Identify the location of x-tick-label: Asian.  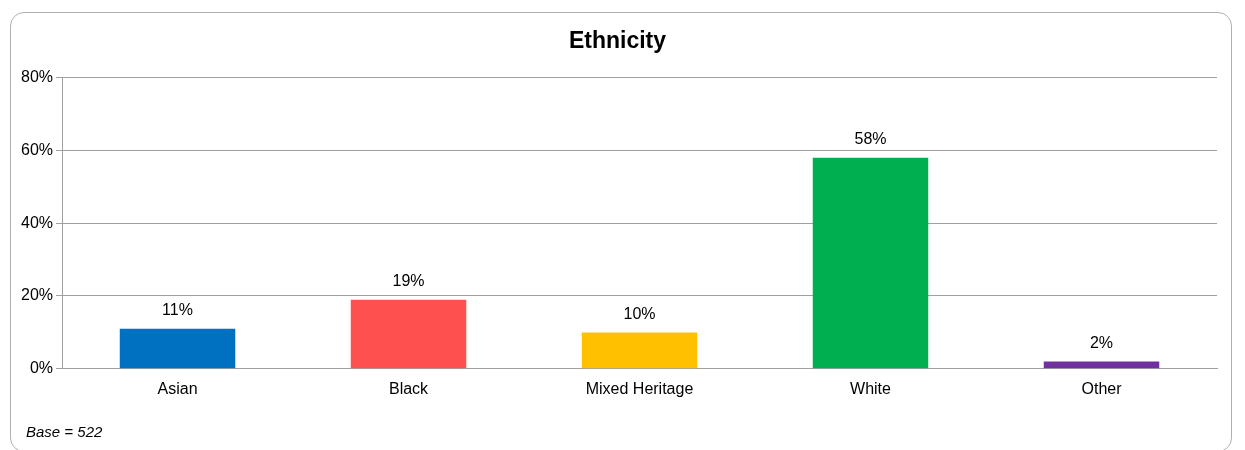
(177, 388).